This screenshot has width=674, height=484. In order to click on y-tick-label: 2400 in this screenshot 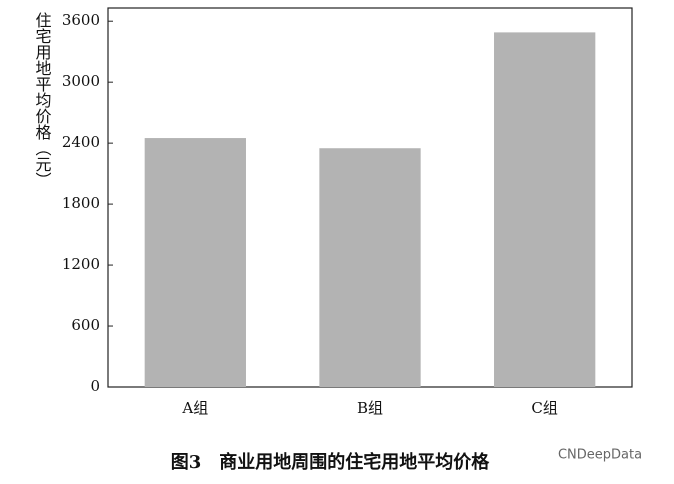, I will do `click(81, 142)`.